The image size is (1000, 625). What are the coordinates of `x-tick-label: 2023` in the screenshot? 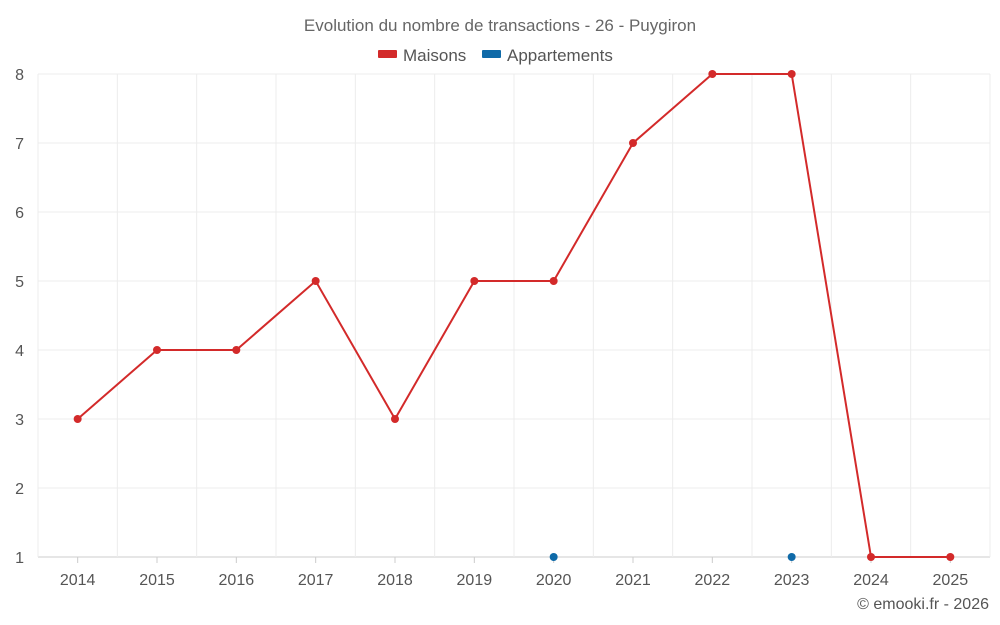 It's located at (792, 580).